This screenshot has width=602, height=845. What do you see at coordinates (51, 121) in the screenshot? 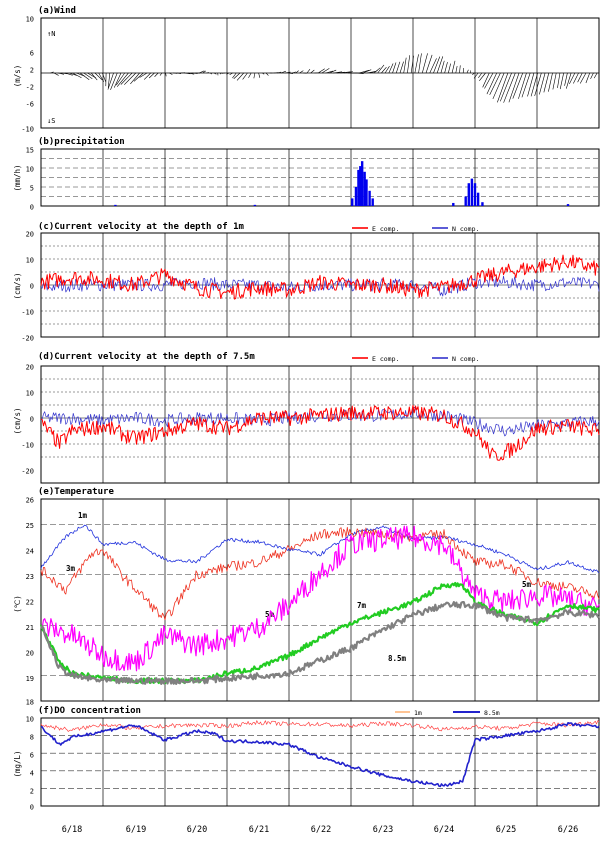
I see `south-annotation: ↓S` at bounding box center [51, 121].